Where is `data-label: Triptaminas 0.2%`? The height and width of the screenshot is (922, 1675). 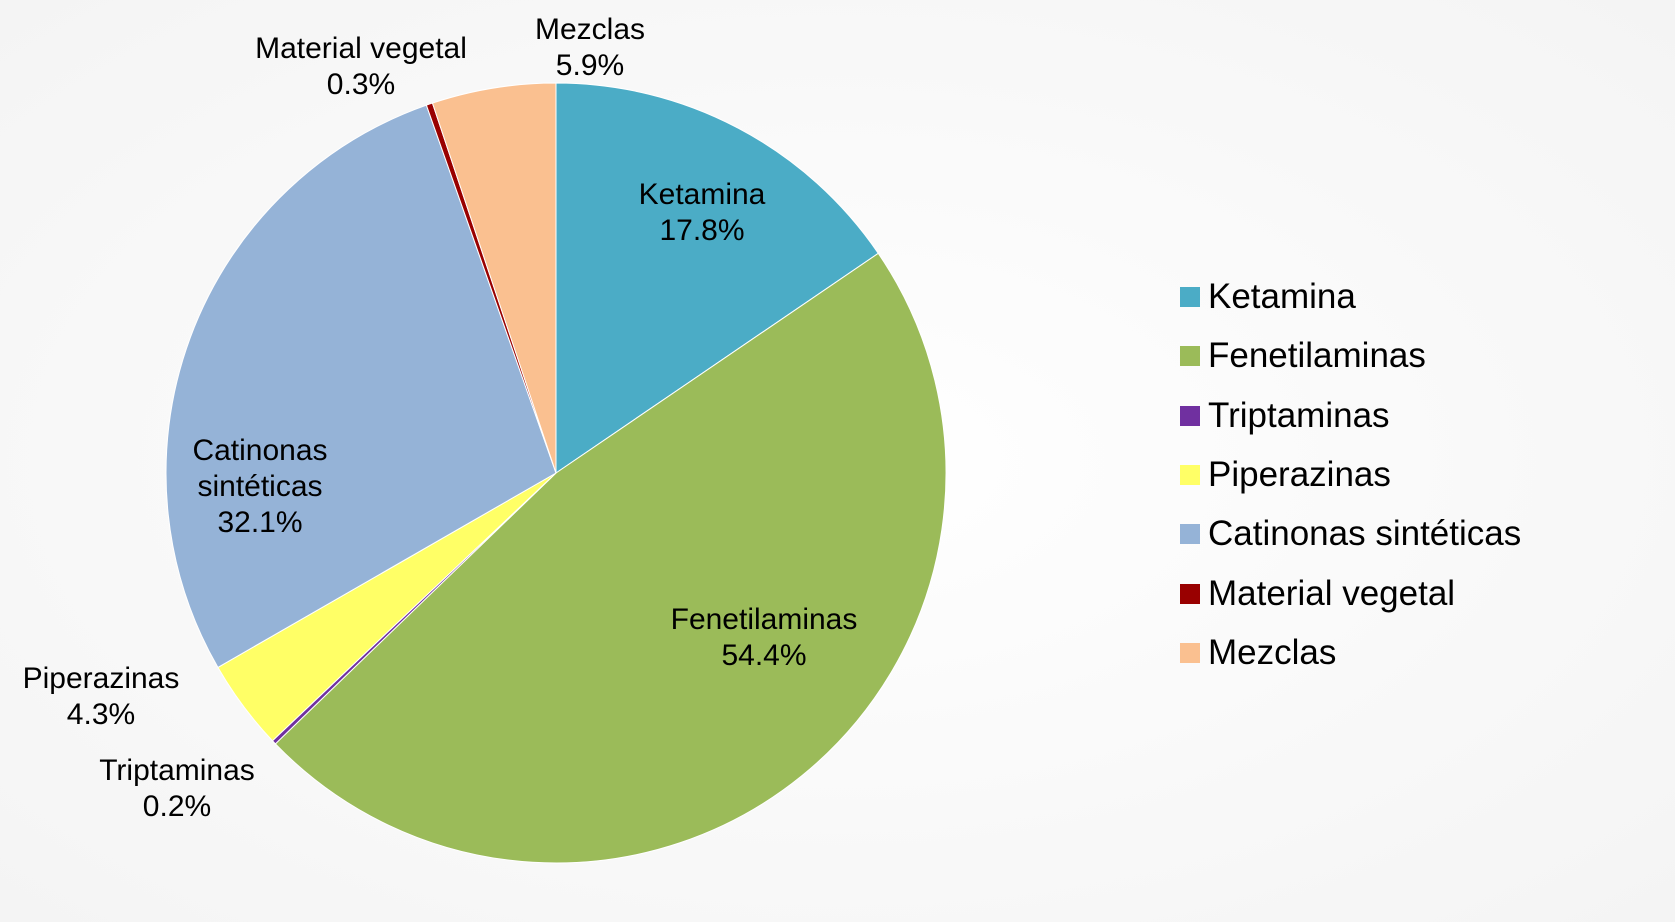 data-label: Triptaminas 0.2% is located at coordinates (177, 789).